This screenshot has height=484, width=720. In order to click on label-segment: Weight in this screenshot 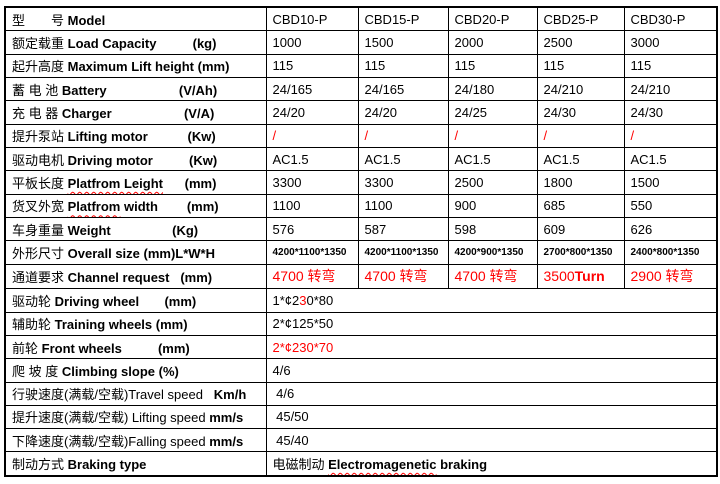, I will do `click(89, 230)`.